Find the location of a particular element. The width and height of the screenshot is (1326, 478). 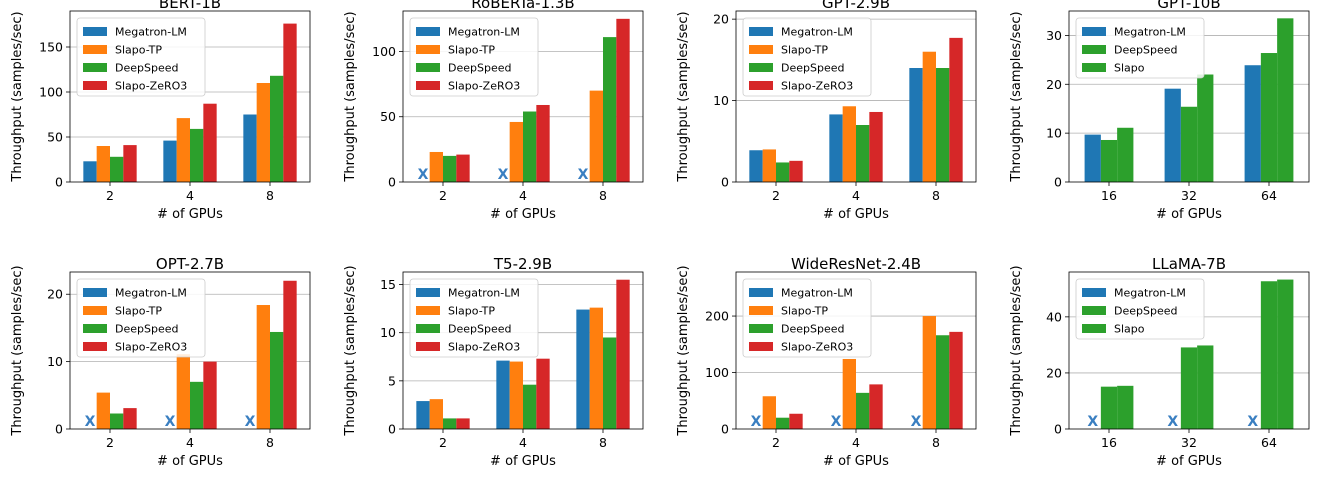

x-tick-label: 16 is located at coordinates (1109, 195).